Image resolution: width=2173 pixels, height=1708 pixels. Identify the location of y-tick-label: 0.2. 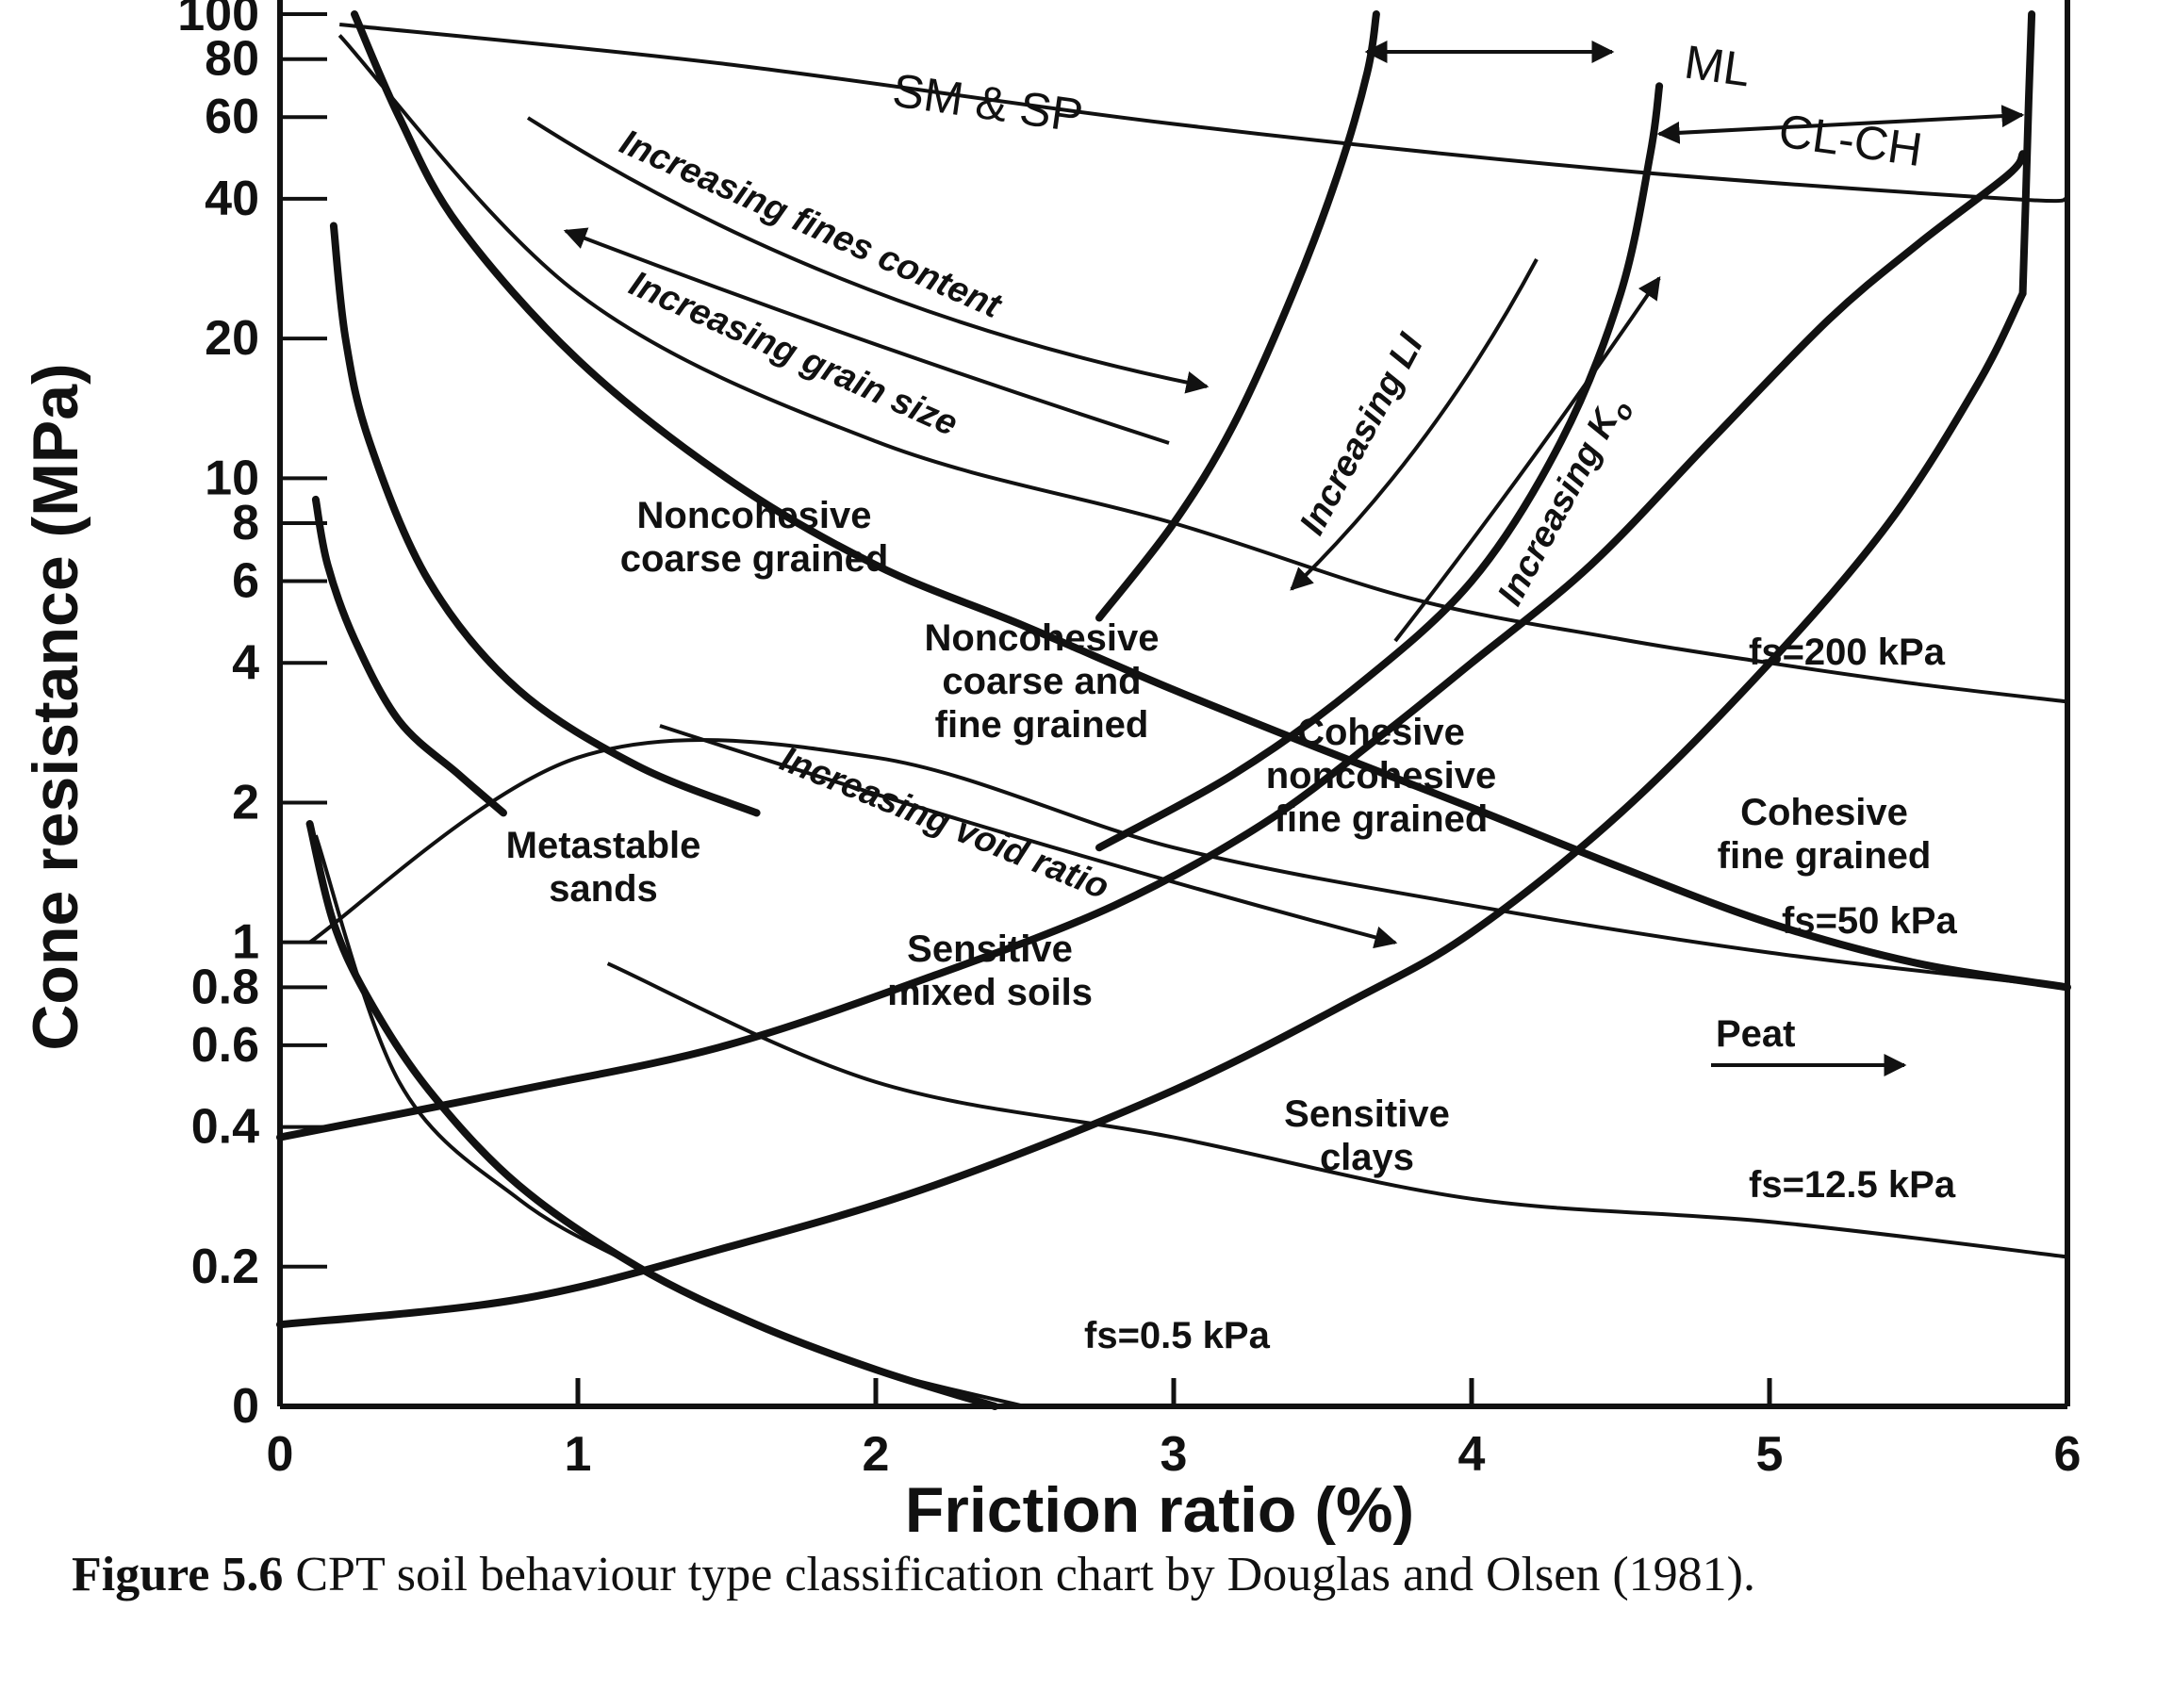
(225, 1267).